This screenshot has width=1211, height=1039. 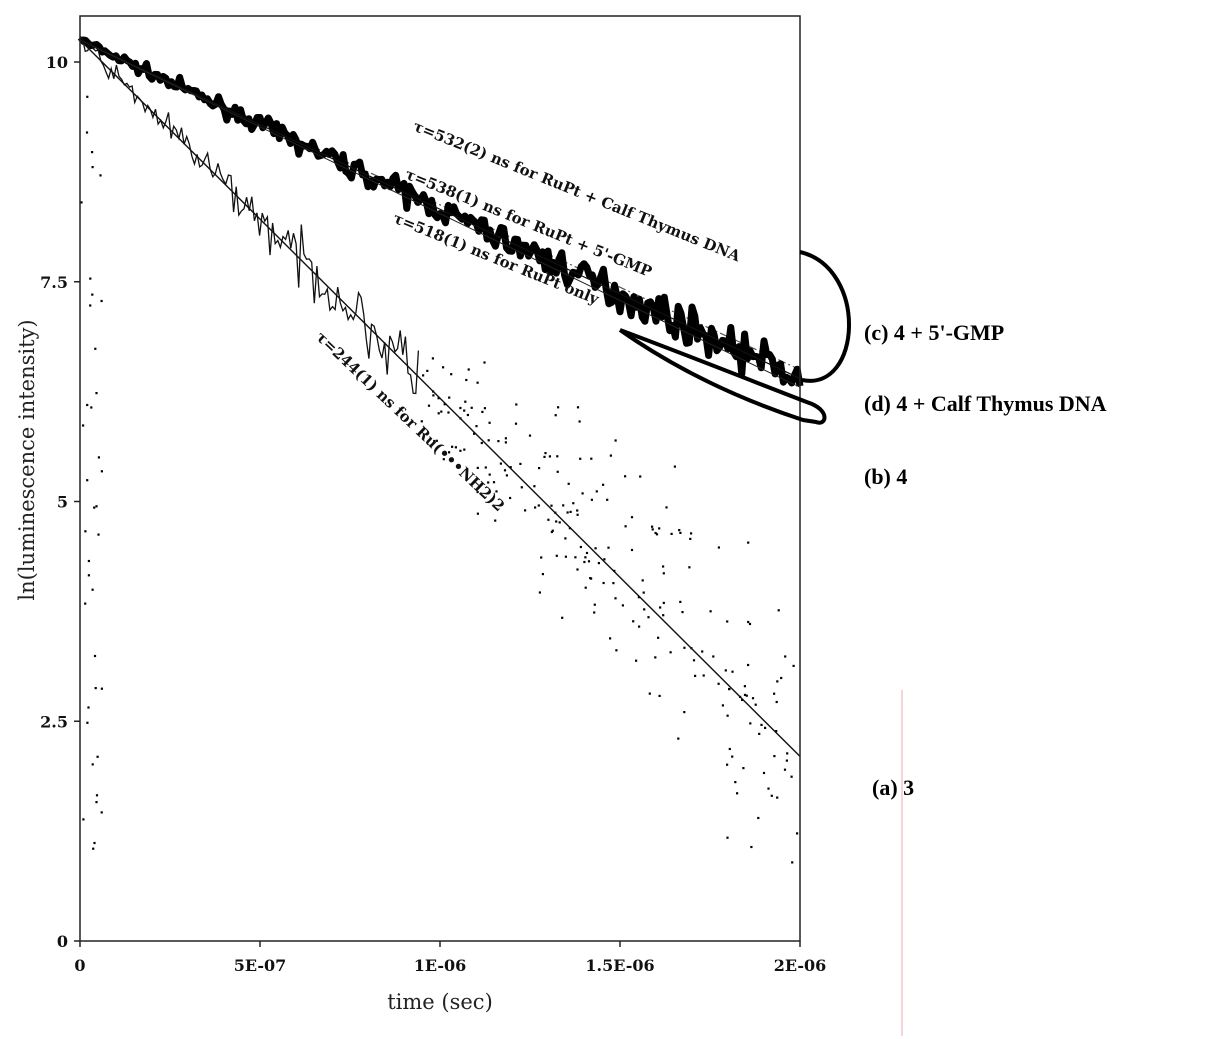 I want to click on y-tick-label: 2.5, so click(x=54, y=721).